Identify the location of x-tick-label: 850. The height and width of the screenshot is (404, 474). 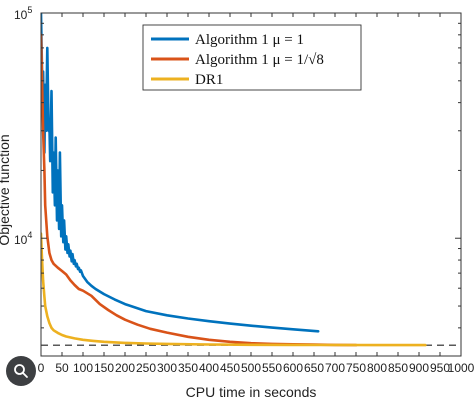
(398, 368).